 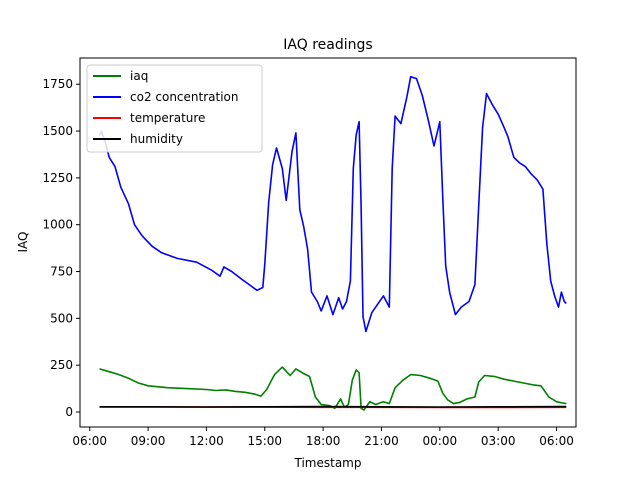 I want to click on legend: iaq co2 concentration temperature humidity, so click(x=174, y=108).